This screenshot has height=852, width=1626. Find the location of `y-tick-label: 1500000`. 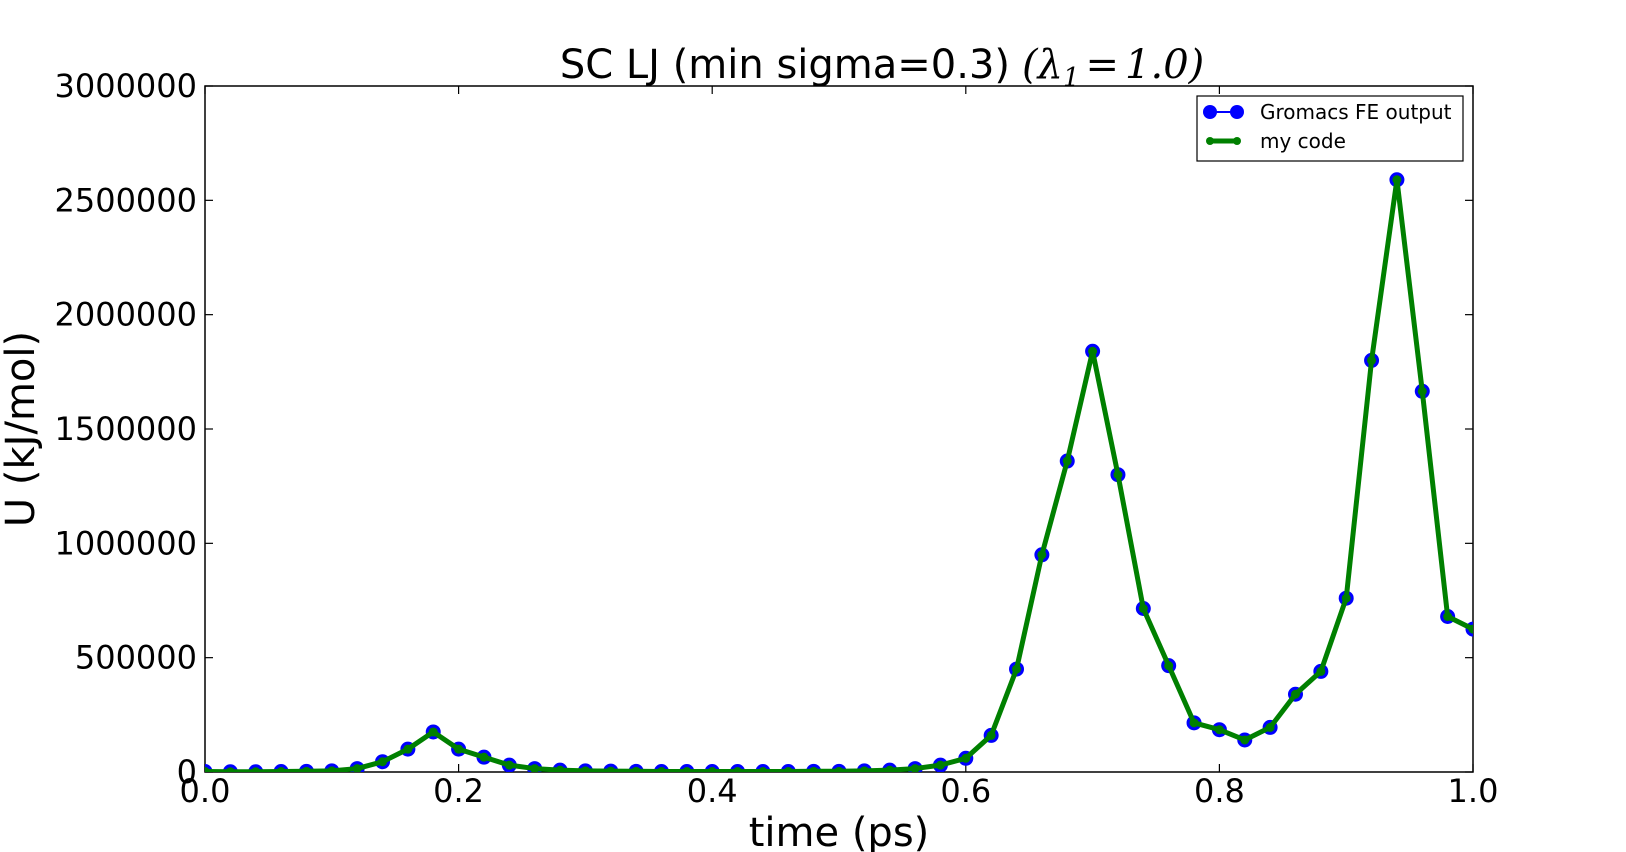

y-tick-label: 1500000 is located at coordinates (125, 429).